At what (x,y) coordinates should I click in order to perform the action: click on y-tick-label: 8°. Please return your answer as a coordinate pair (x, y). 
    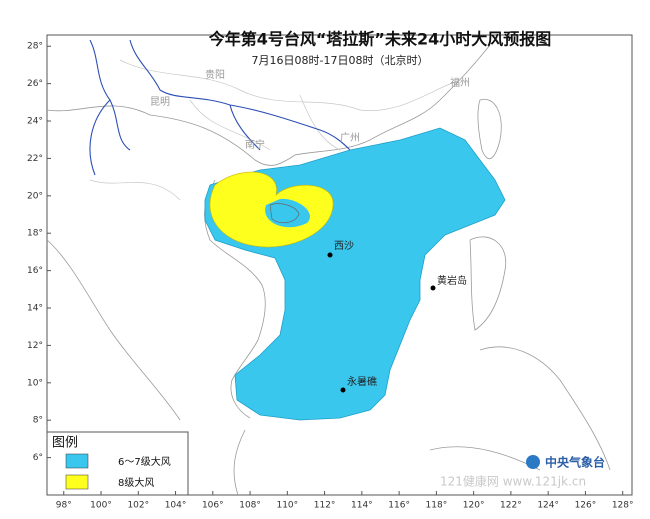
    Looking at the image, I should click on (38, 421).